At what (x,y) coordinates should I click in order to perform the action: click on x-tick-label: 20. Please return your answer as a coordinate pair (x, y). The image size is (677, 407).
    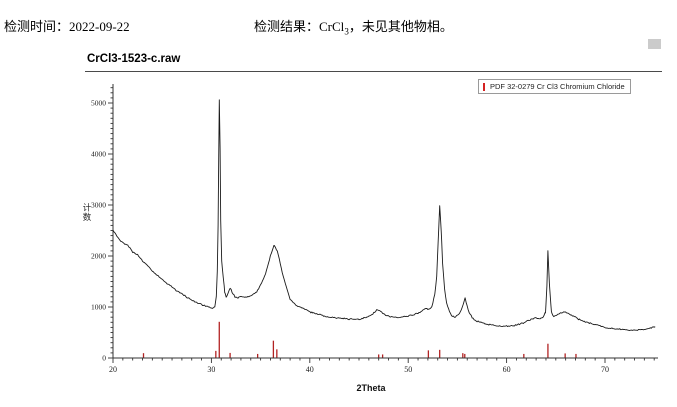
    Looking at the image, I should click on (113, 369).